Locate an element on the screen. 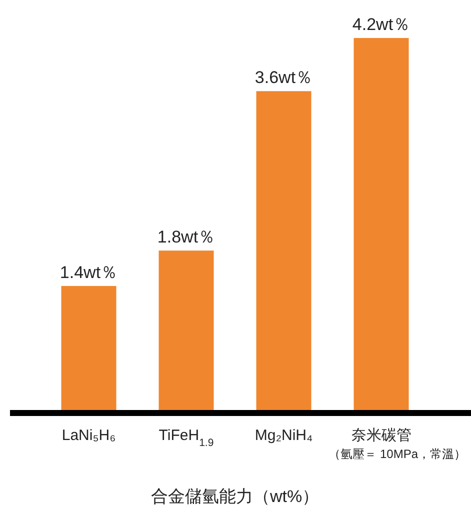 This screenshot has width=471, height=522. x-tick-label: LaNi₅H₆ is located at coordinates (89, 435).